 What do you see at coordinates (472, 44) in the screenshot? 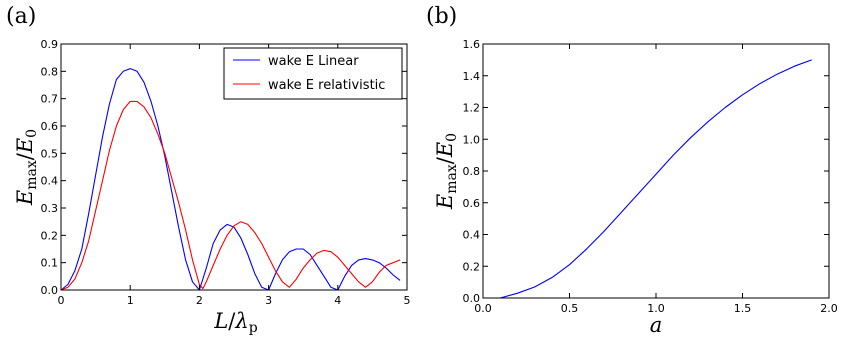
I see `y-tick-label: 1.6` at bounding box center [472, 44].